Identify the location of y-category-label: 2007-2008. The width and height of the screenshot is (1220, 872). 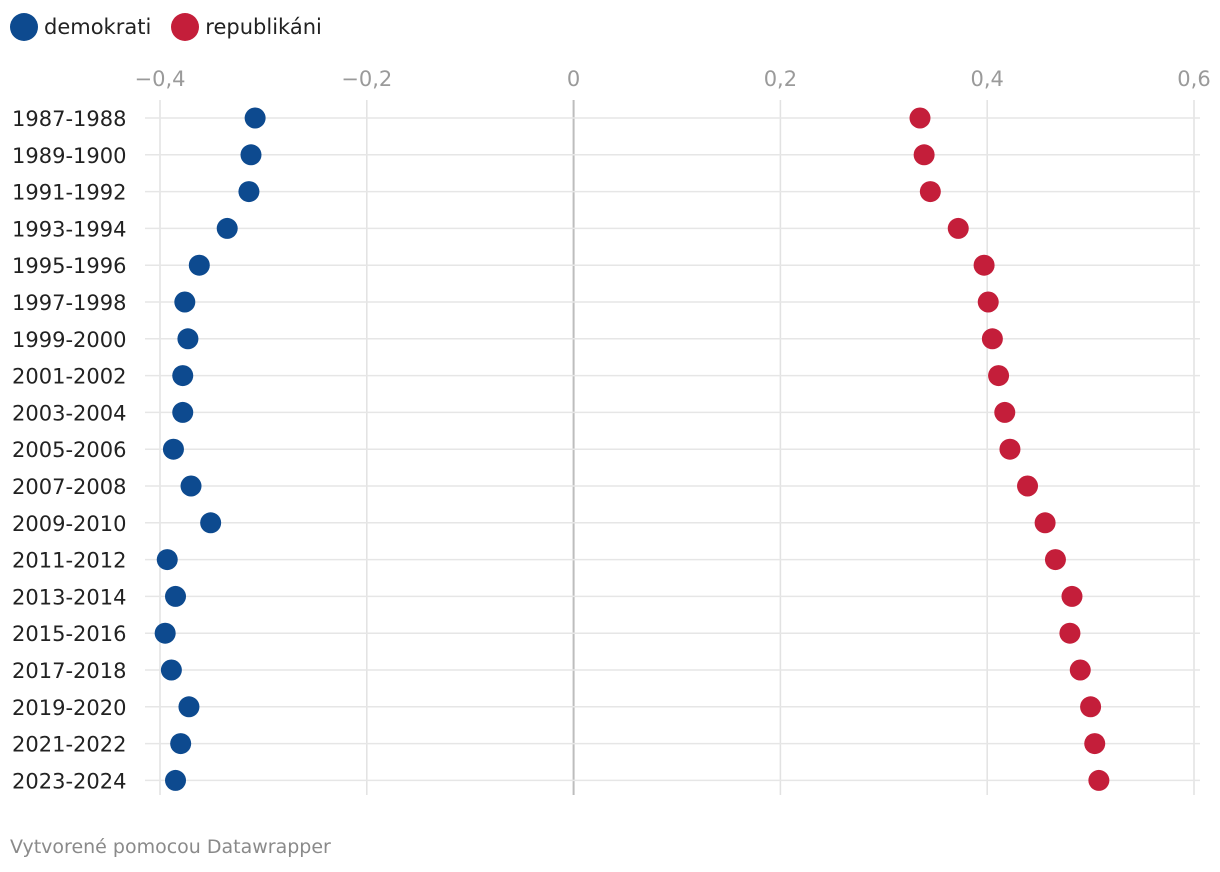
(69, 487).